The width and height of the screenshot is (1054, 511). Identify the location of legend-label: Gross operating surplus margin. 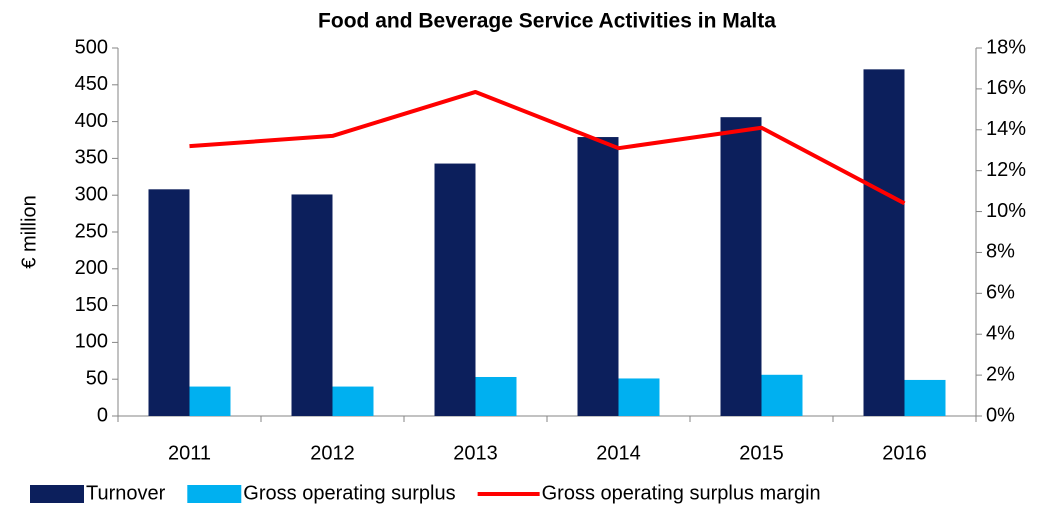
(681, 493).